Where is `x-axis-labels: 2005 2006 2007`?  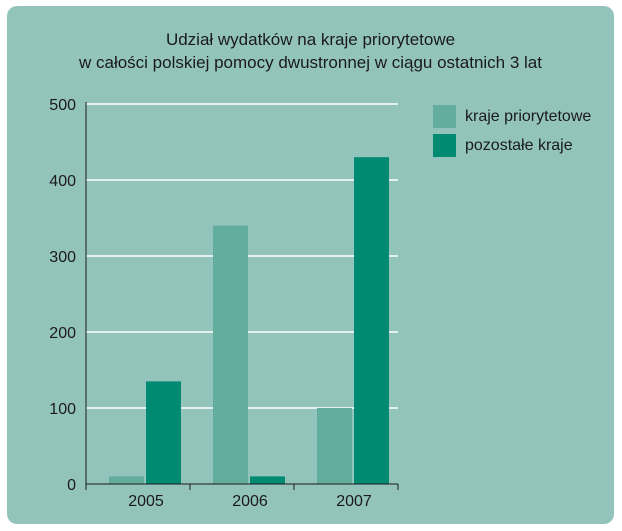
x-axis-labels: 2005 2006 2007 is located at coordinates (250, 501).